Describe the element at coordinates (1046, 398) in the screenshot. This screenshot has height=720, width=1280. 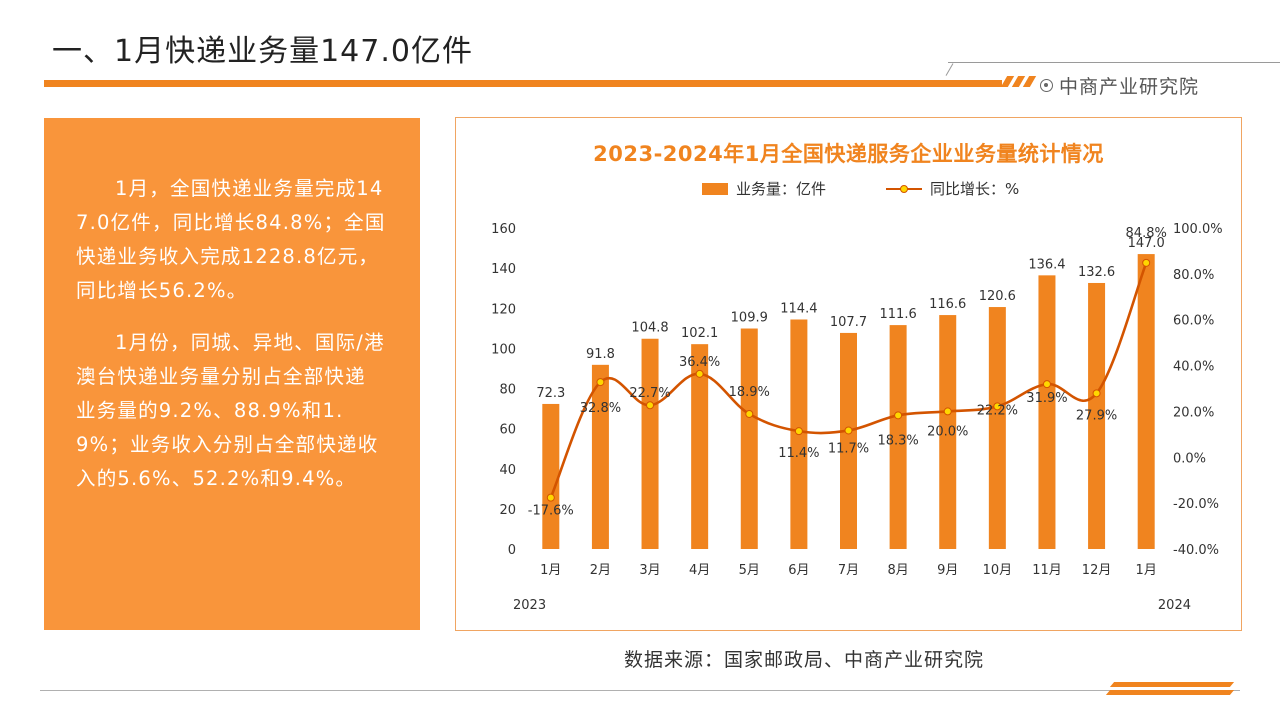
I see `growth-value-label: 31.9%` at that location.